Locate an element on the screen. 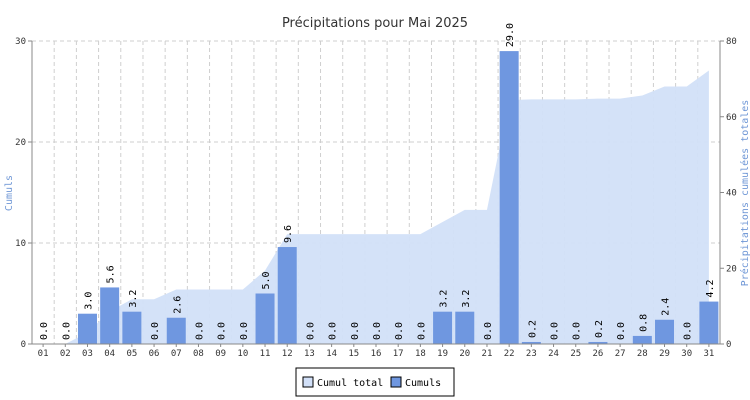 The image size is (750, 400). x-tick-label: 10 is located at coordinates (242, 354).